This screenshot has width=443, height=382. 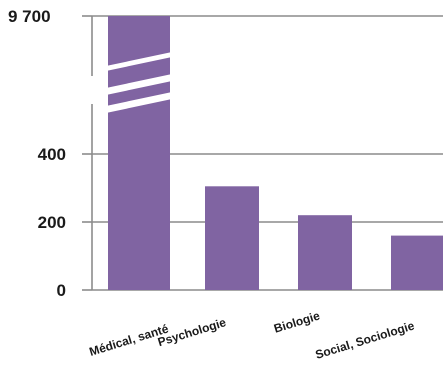 I want to click on y-tick-label: 400, so click(x=52, y=154).